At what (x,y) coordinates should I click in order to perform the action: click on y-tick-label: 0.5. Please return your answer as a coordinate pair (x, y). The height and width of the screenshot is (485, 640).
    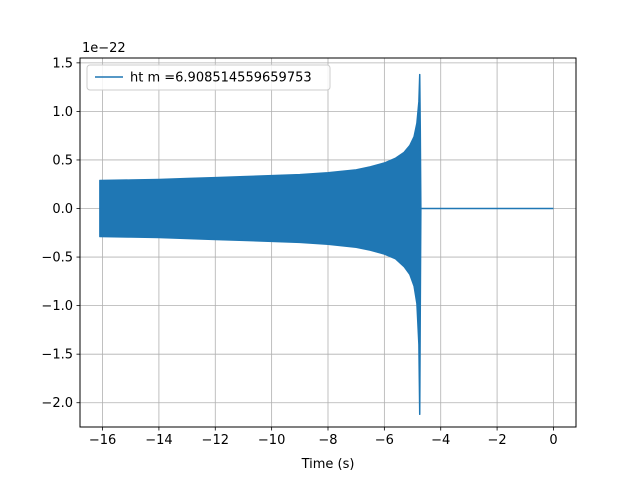
    Looking at the image, I should click on (62, 160).